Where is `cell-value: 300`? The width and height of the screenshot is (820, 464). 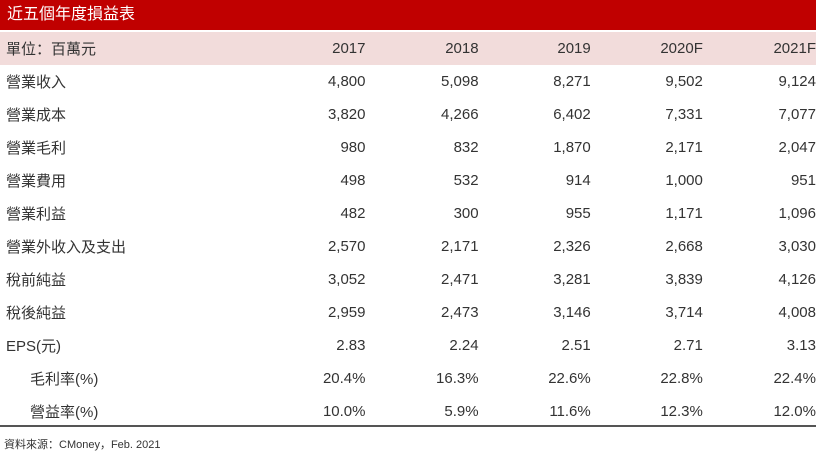
cell-value: 300 is located at coordinates (466, 213).